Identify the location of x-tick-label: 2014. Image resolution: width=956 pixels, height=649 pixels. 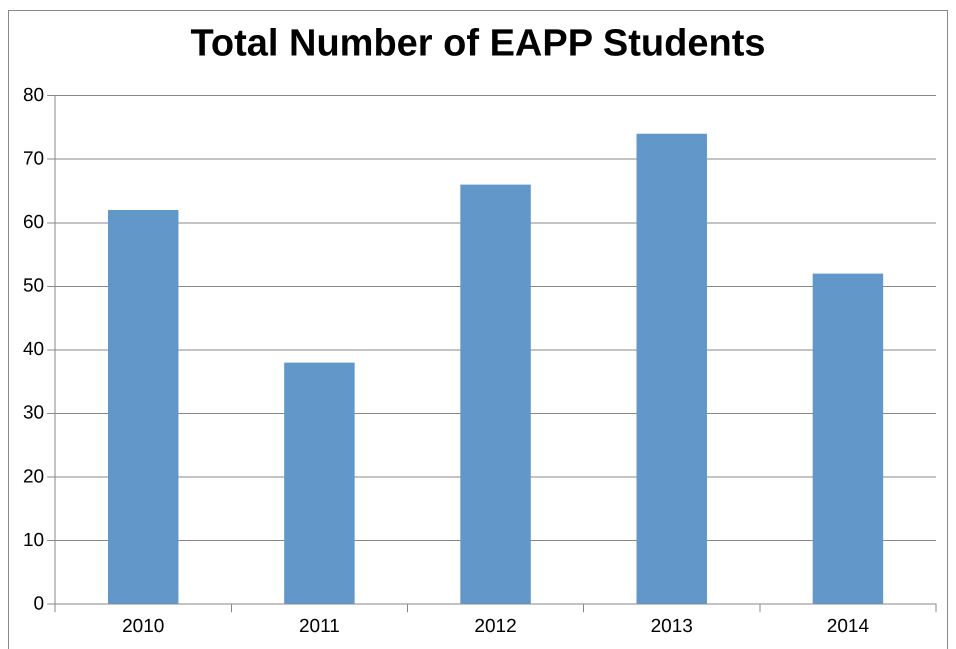
(848, 626).